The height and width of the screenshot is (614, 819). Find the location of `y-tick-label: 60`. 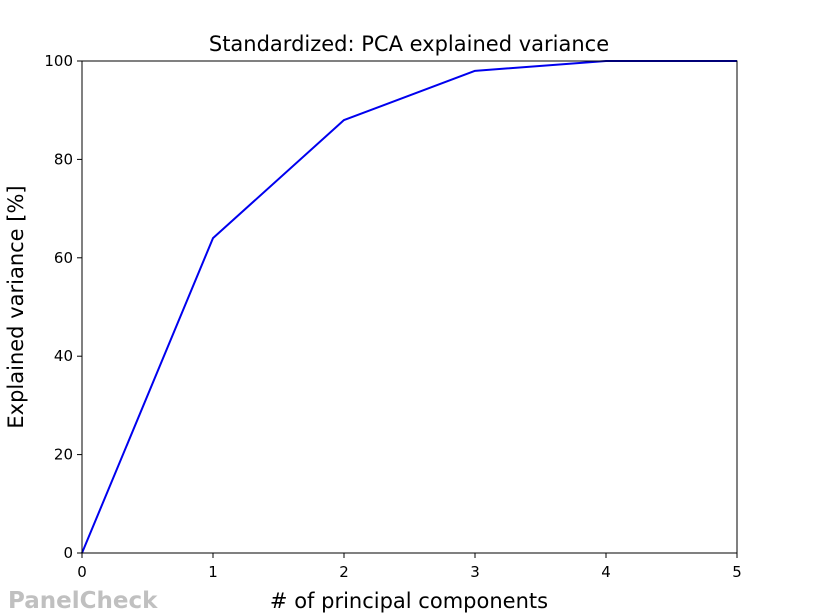

y-tick-label: 60 is located at coordinates (63, 258).